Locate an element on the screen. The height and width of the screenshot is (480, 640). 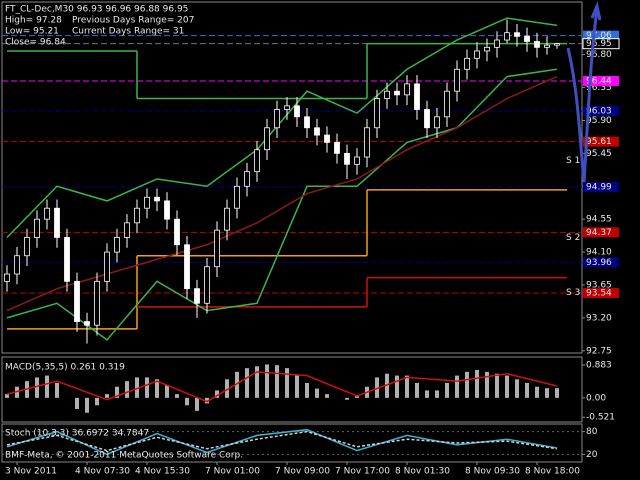
y-tick-label: 93.20 is located at coordinates (599, 318).